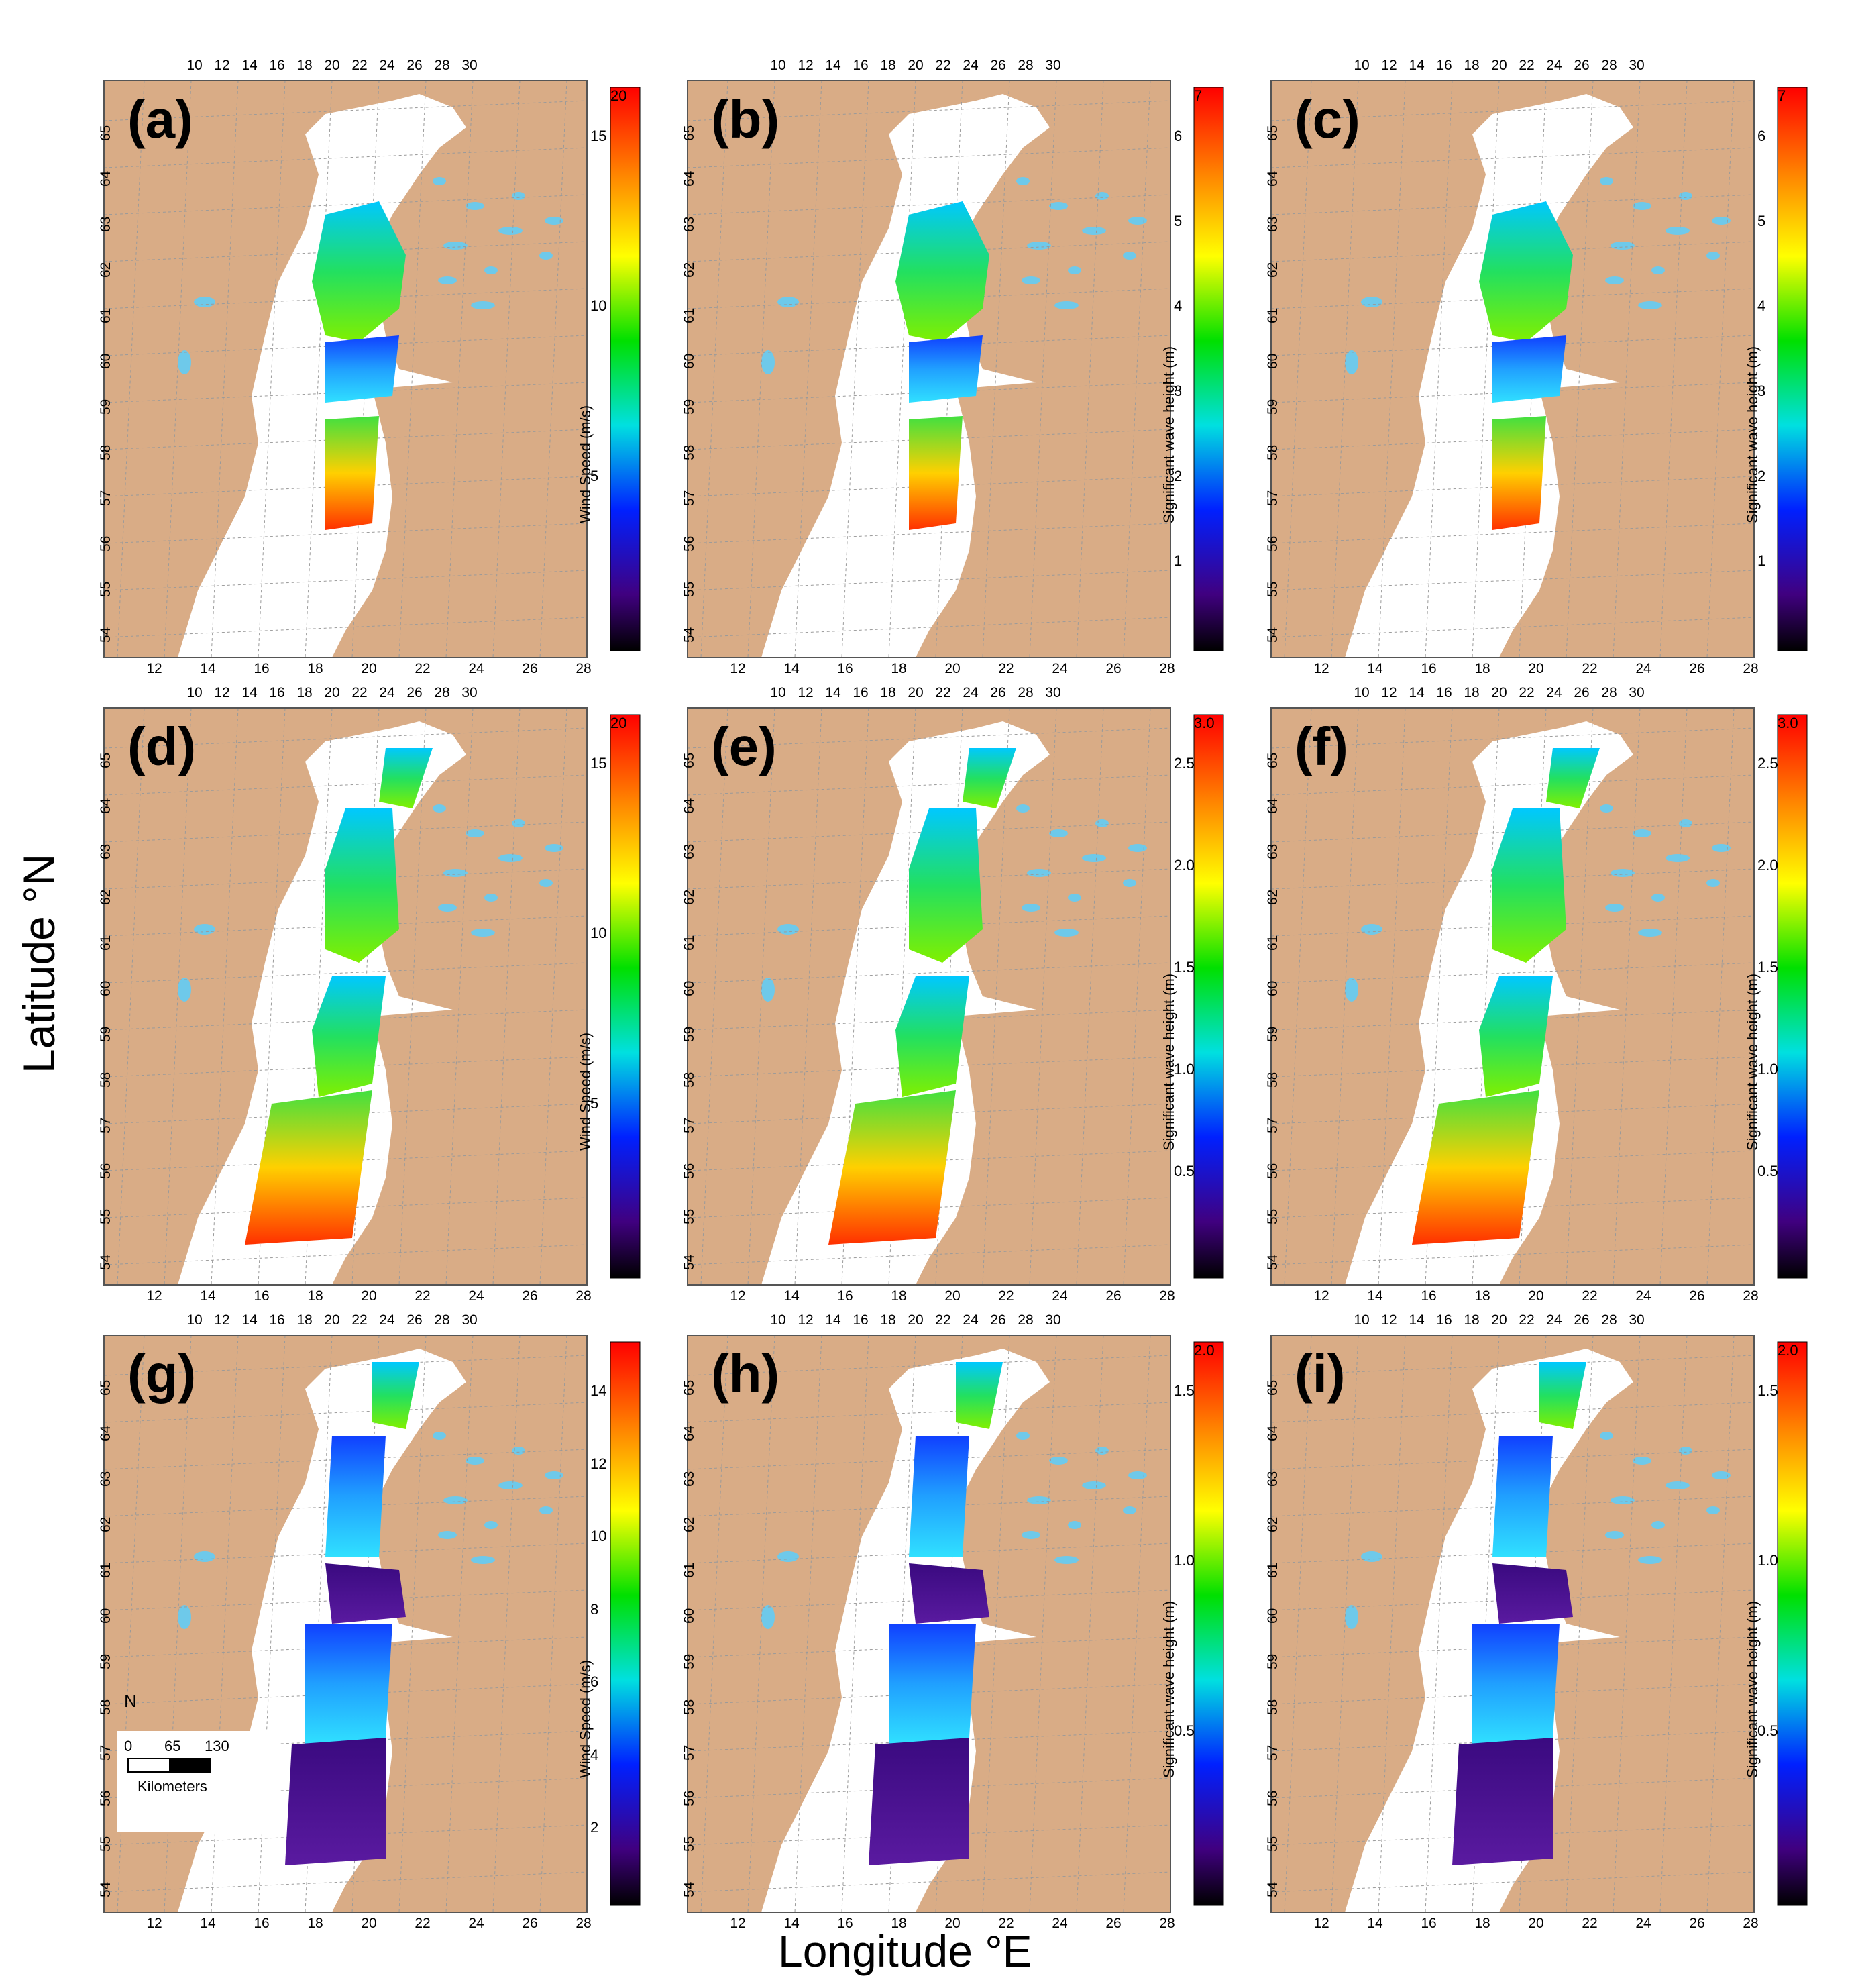  What do you see at coordinates (1782, 95) in the screenshot?
I see `colorbar-max: 7` at bounding box center [1782, 95].